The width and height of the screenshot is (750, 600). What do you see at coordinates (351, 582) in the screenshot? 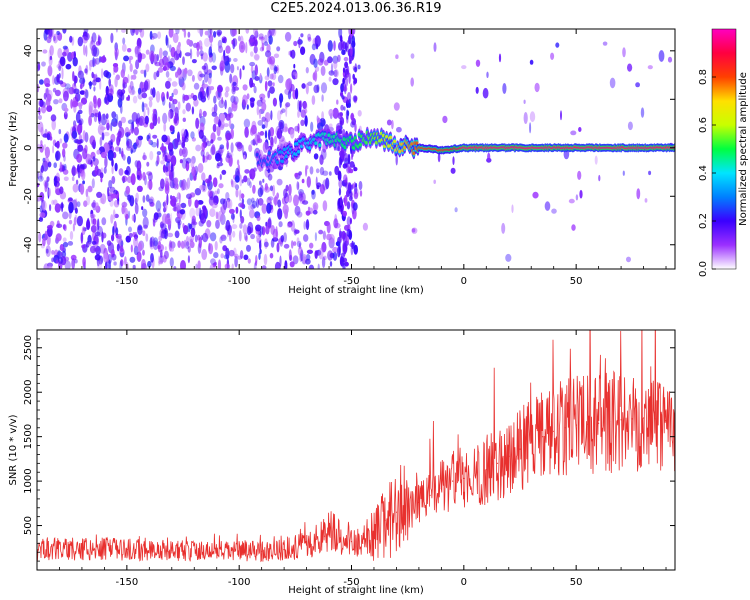
I see `x-tick-label: -50` at bounding box center [351, 582].